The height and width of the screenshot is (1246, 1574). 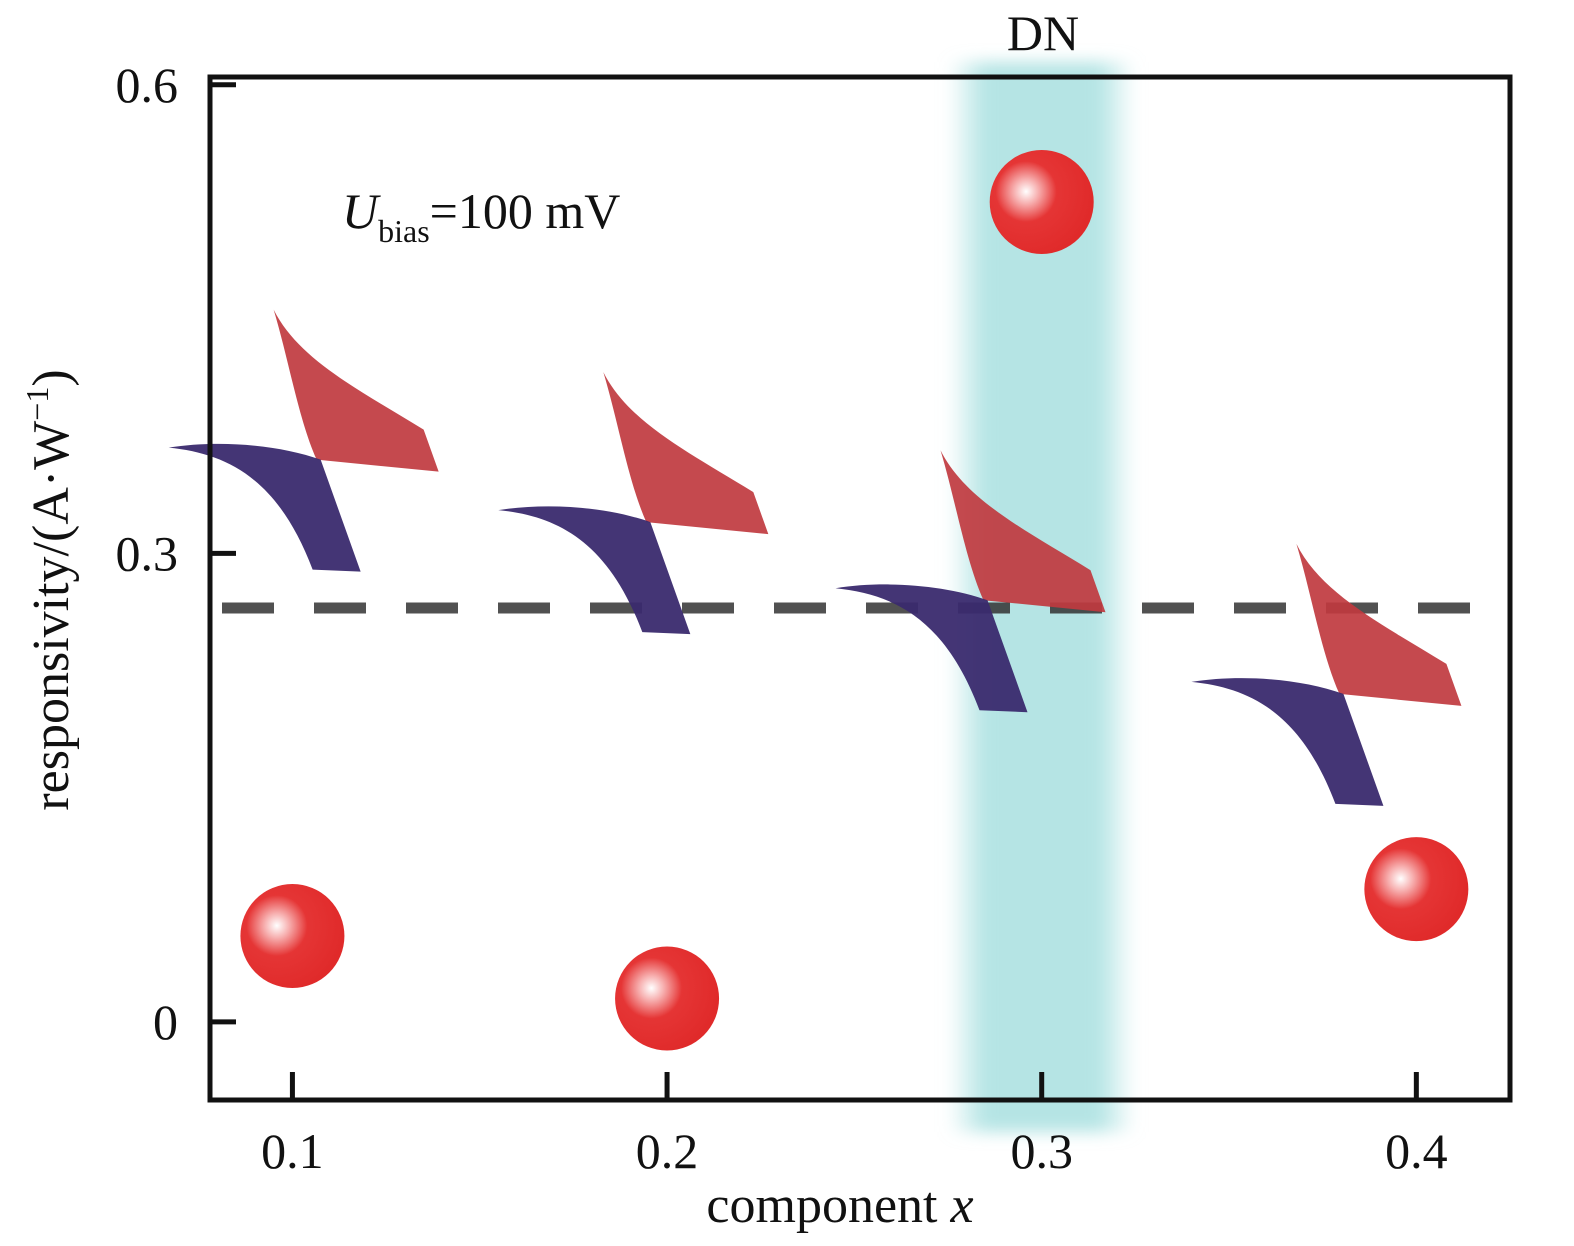 I want to click on y-axis-title: responsivity/(A·W−1), so click(x=49, y=589).